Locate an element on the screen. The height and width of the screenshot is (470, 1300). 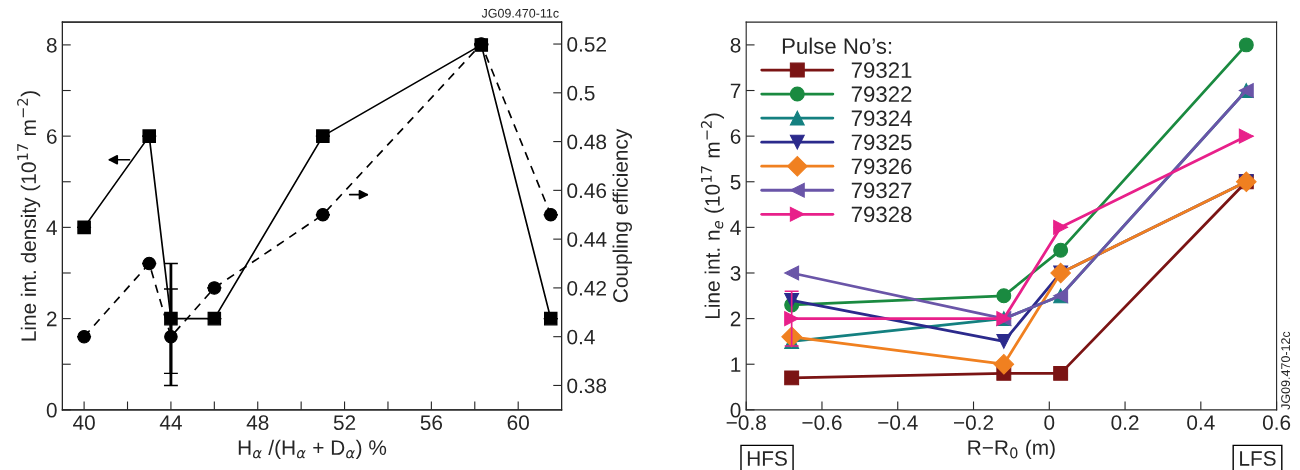
x-tick-label: 40 is located at coordinates (84, 422).